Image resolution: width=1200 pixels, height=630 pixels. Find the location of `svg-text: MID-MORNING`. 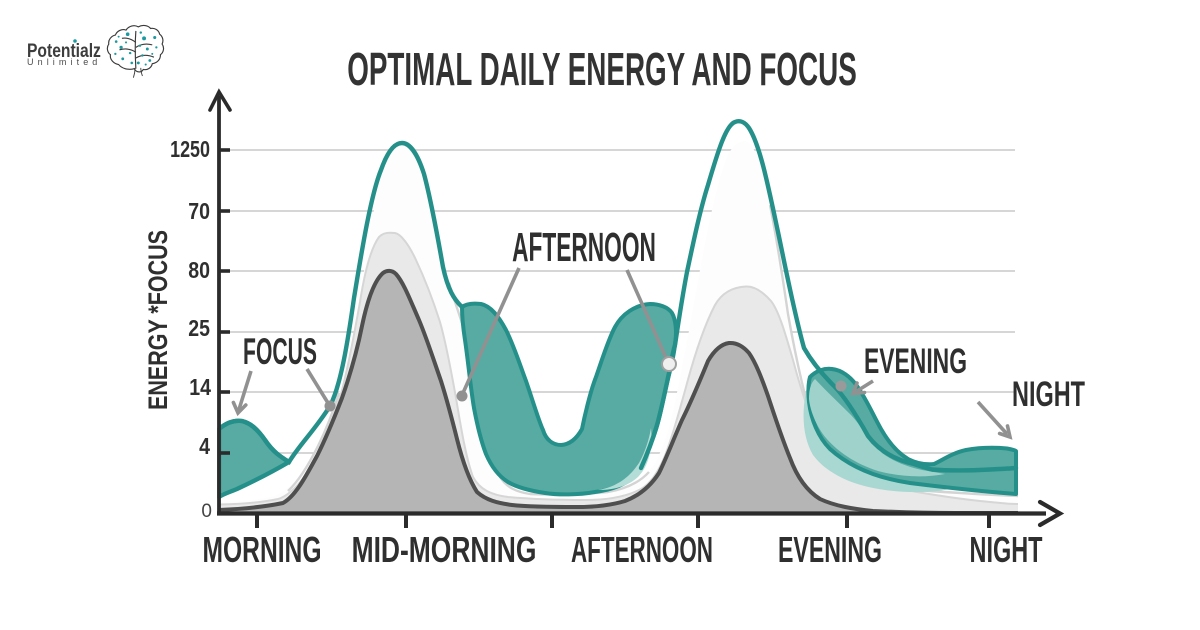

svg-text: MID-MORNING is located at coordinates (444, 549).